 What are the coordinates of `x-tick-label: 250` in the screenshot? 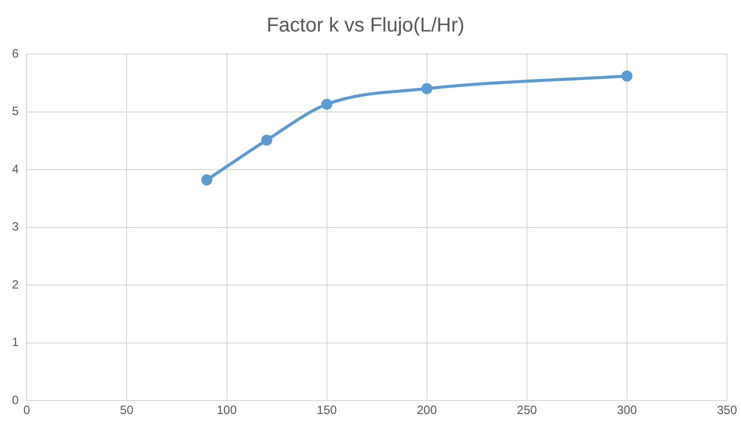 It's located at (527, 410).